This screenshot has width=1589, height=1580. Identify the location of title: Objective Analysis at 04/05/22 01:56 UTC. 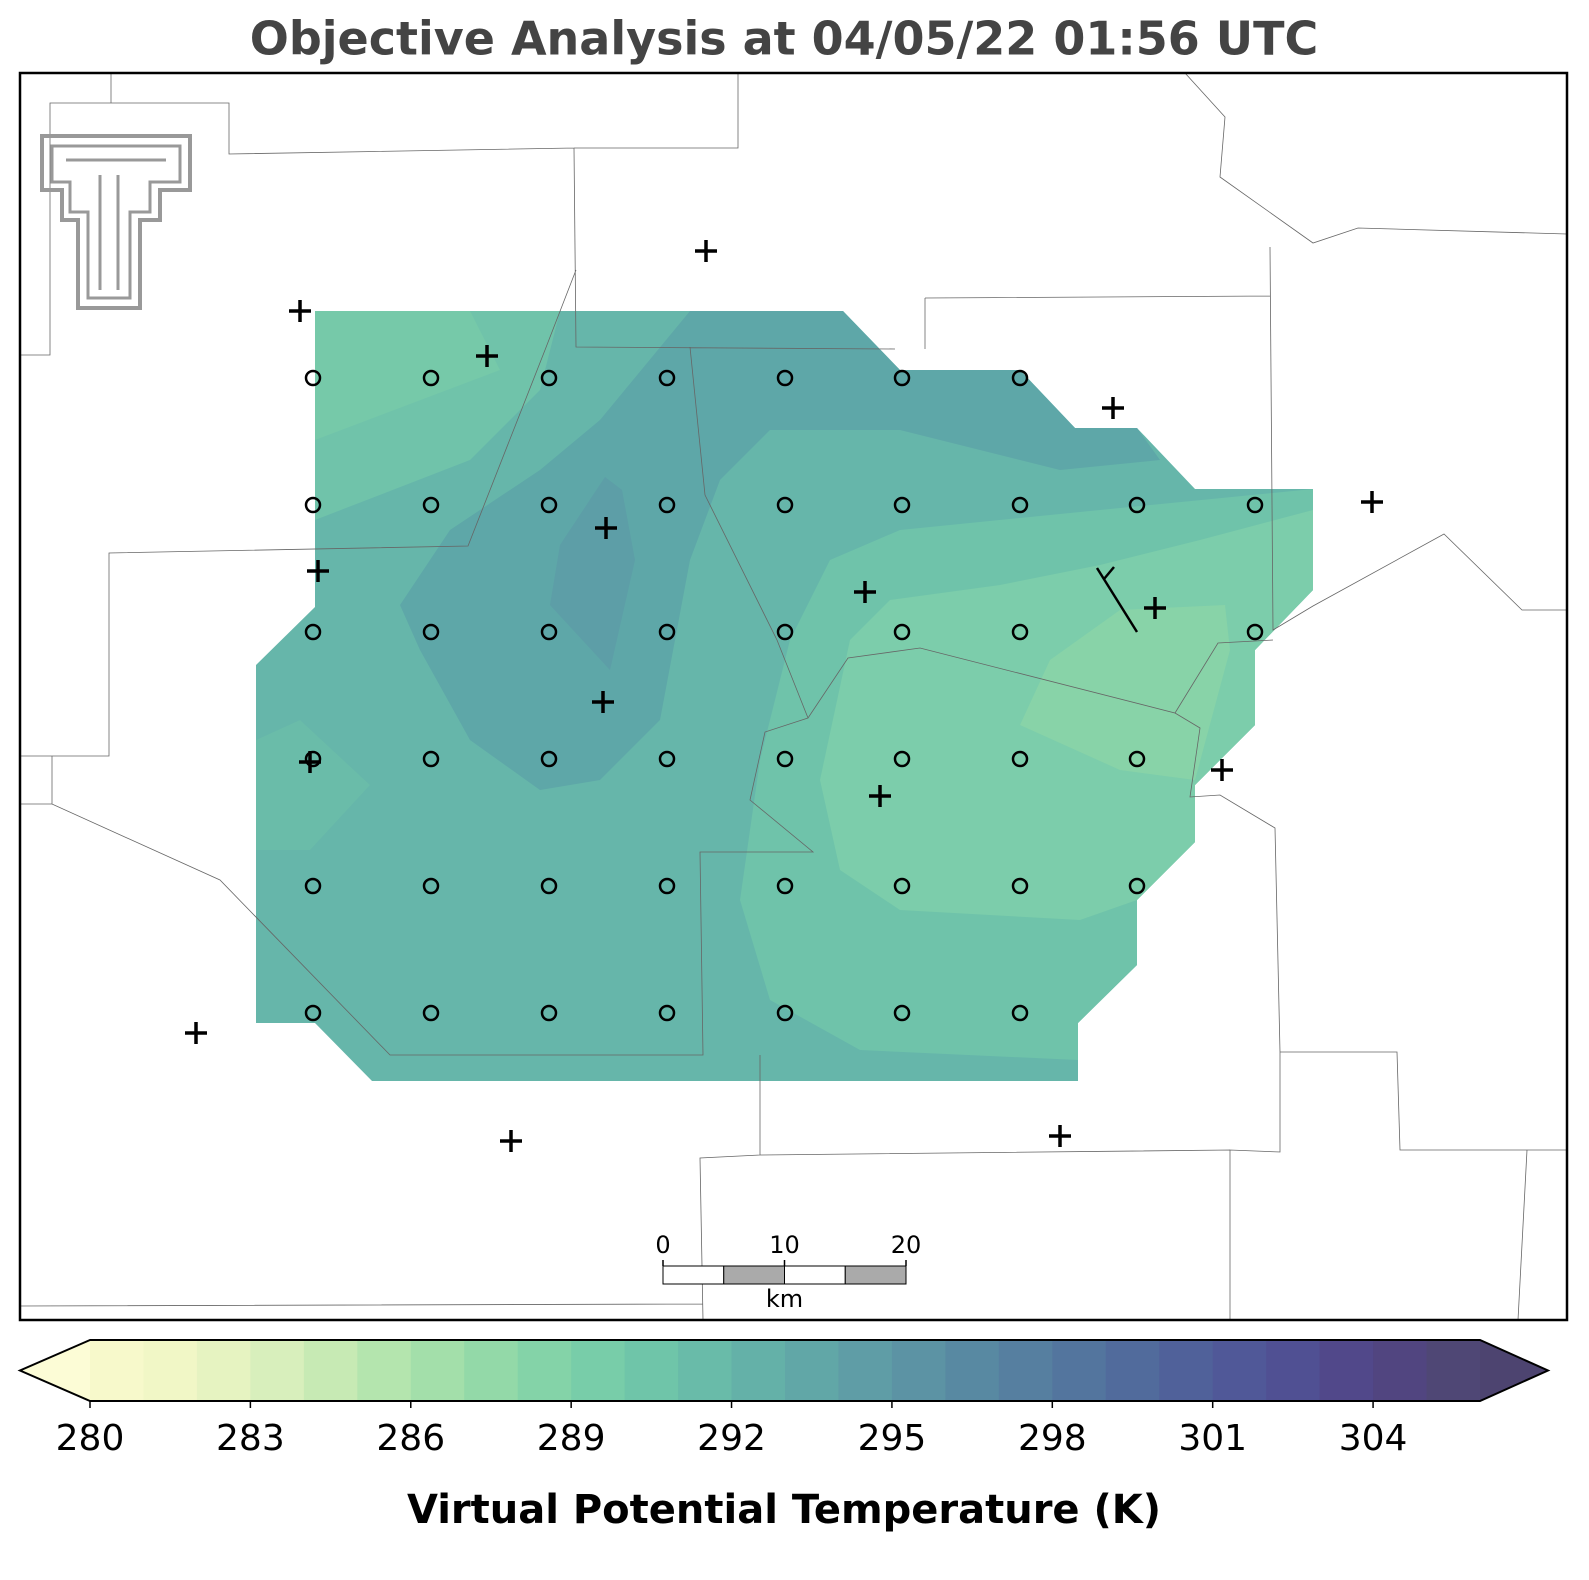
(784, 39).